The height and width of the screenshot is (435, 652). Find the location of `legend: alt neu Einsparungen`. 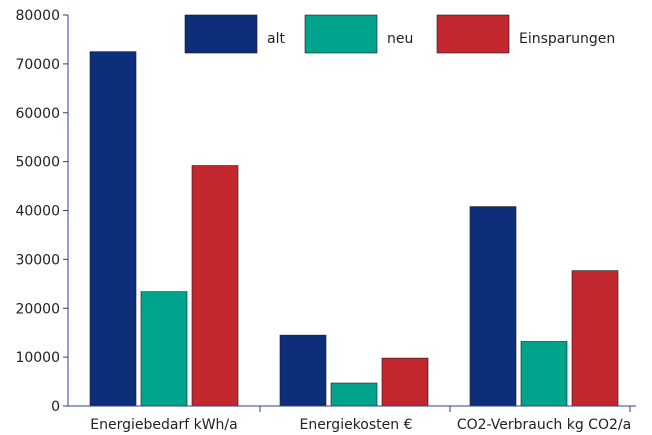

legend: alt neu Einsparungen is located at coordinates (399, 34).